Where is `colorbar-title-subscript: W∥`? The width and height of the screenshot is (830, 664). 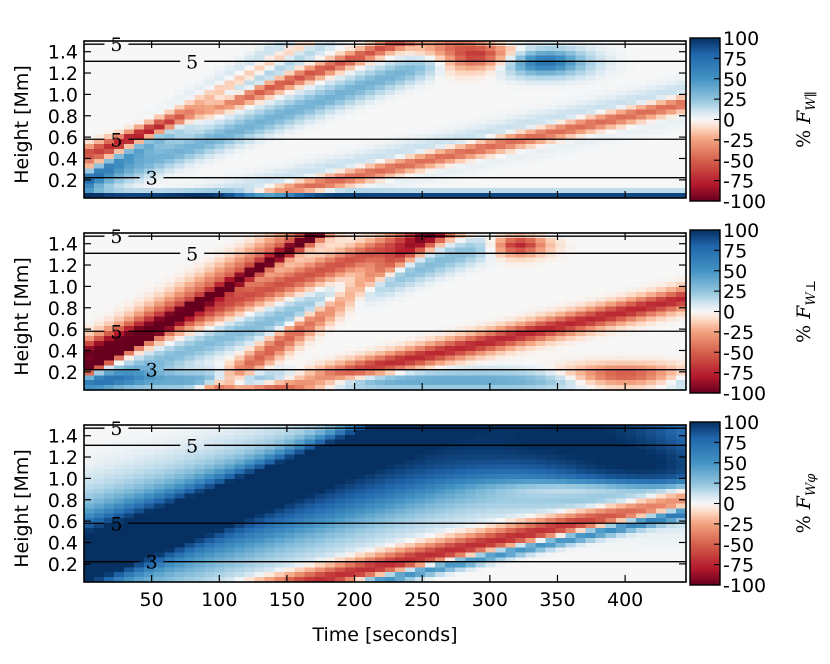
colorbar-title-subscript: W∥ is located at coordinates (811, 100).